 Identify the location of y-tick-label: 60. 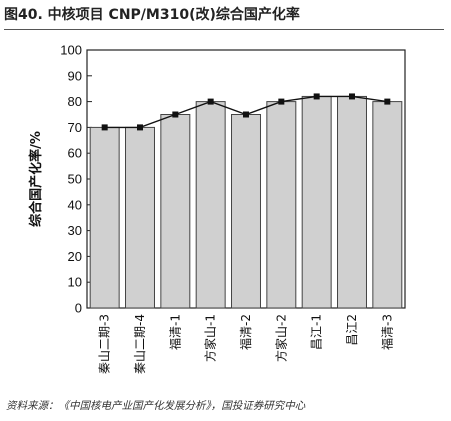
(75, 153).